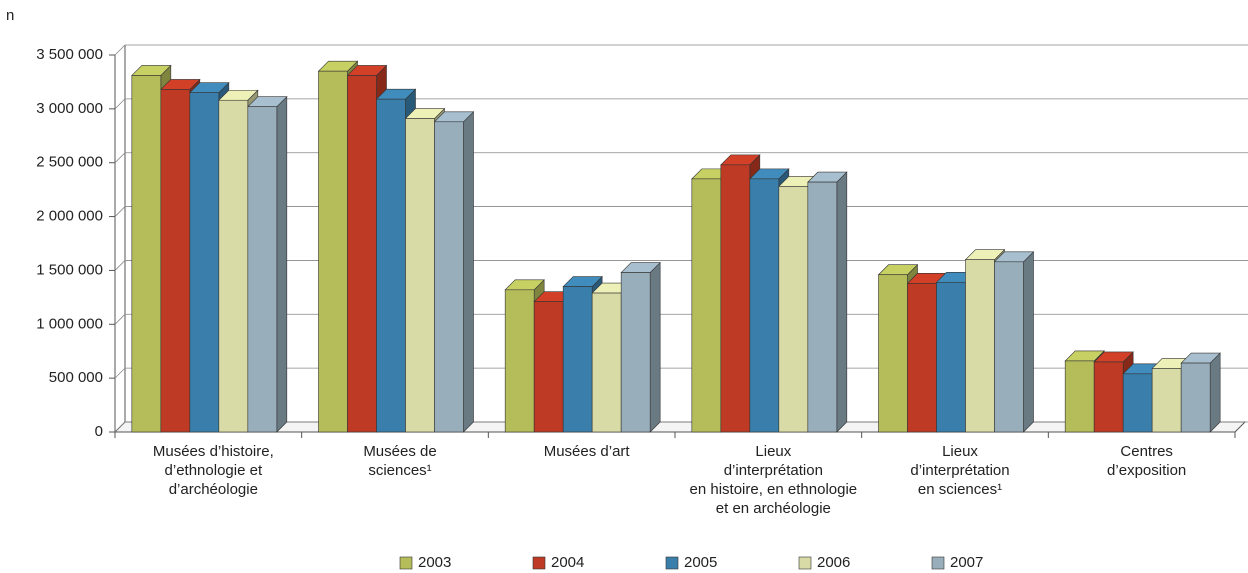 This screenshot has height=573, width=1248. What do you see at coordinates (69, 269) in the screenshot?
I see `y-tick-label: 1 500 000` at bounding box center [69, 269].